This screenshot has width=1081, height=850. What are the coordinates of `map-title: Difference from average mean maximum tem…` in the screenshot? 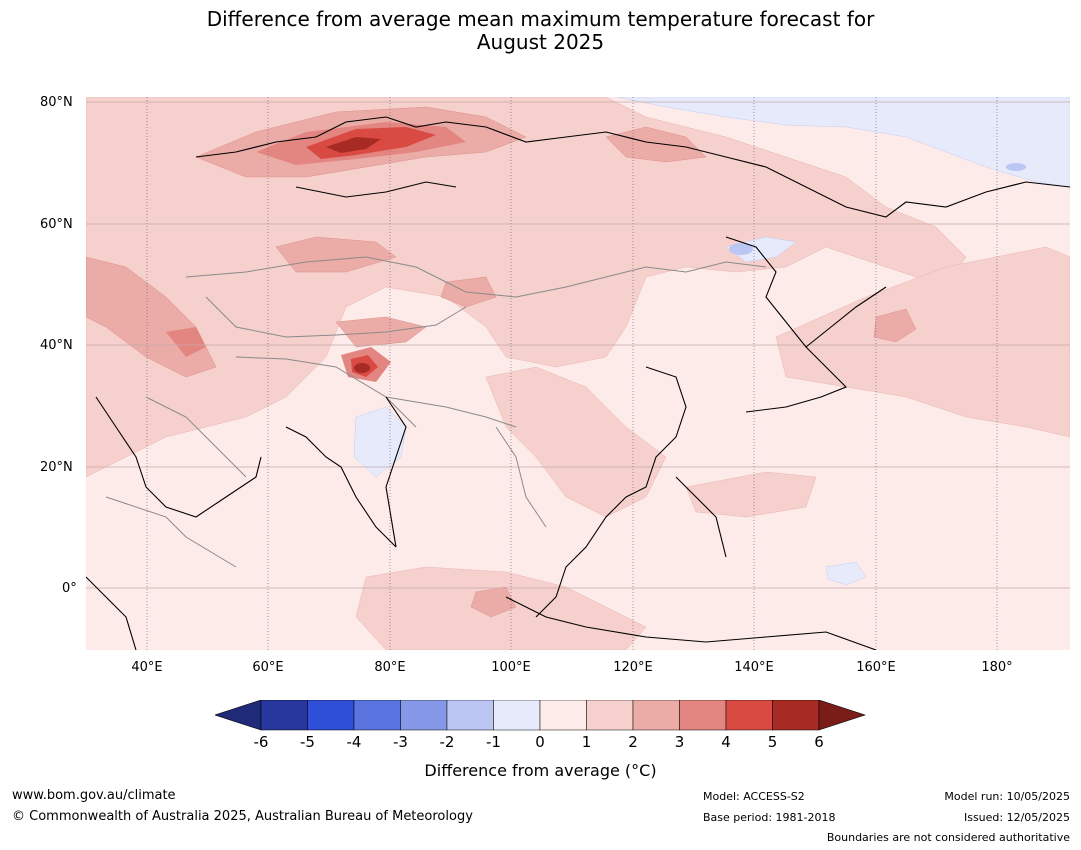 It's located at (540, 31).